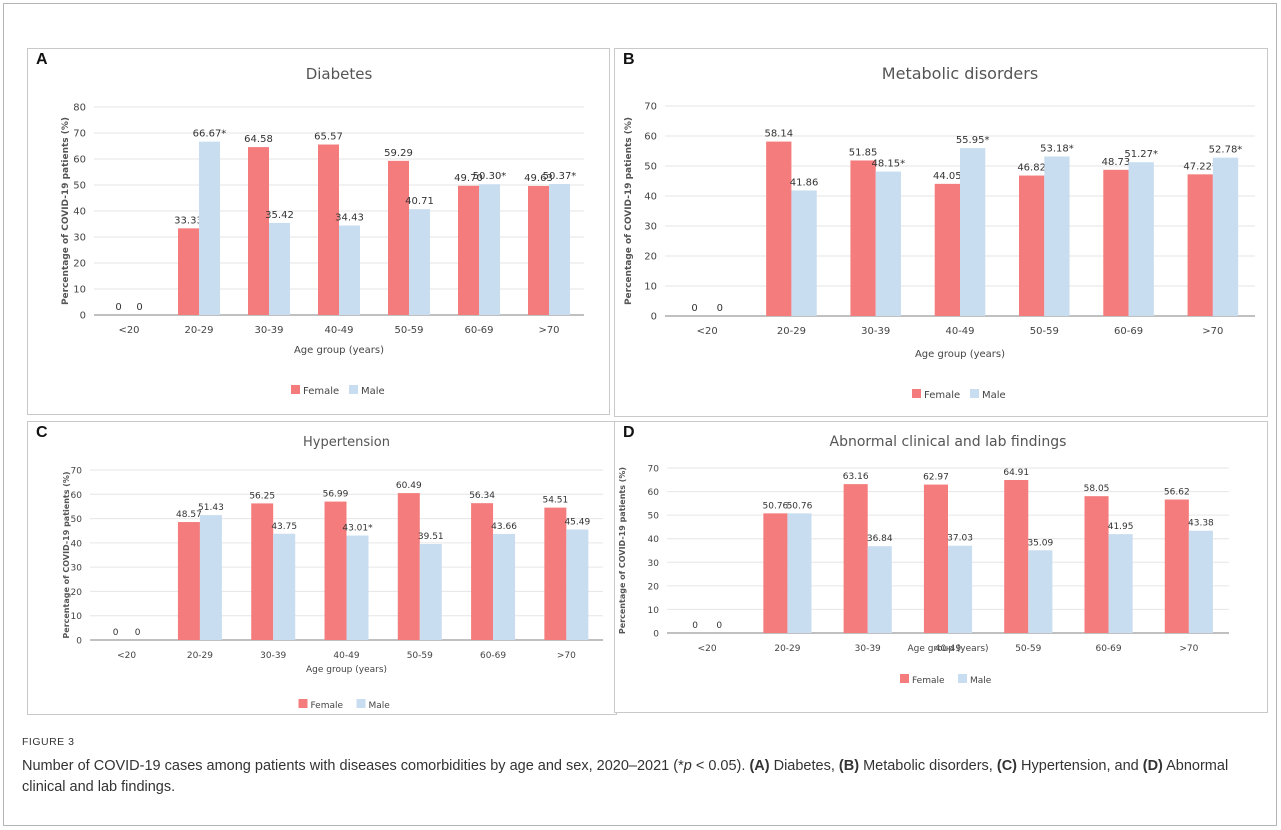 The height and width of the screenshot is (830, 1281). What do you see at coordinates (720, 766) in the screenshot?
I see `caption-mid: < 0.05).` at bounding box center [720, 766].